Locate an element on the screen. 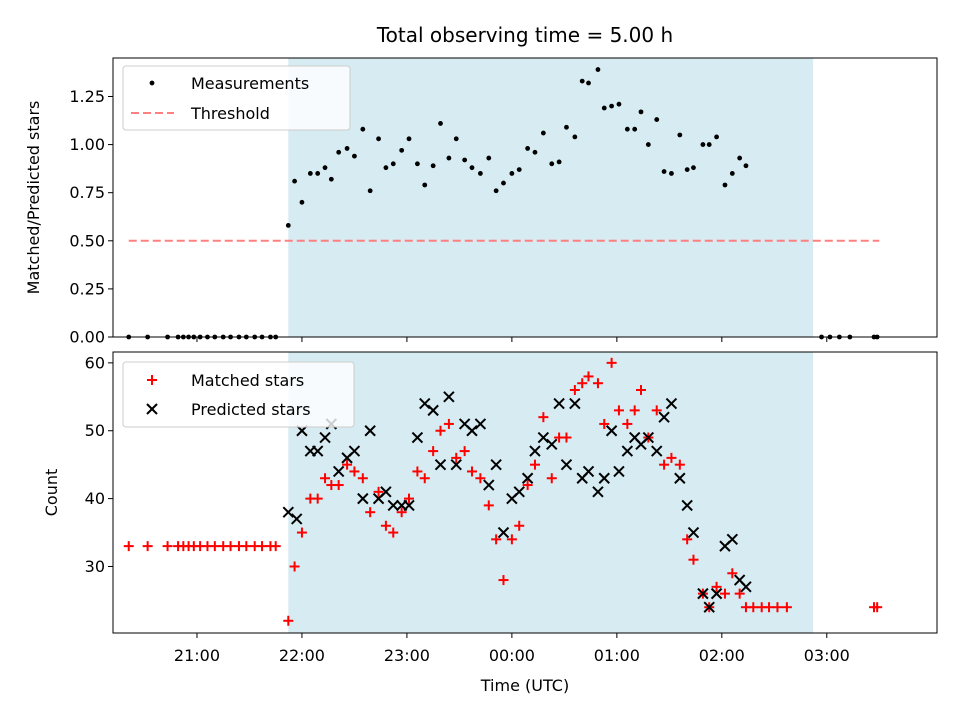  legend-threshold-label: Threshold is located at coordinates (230, 113).